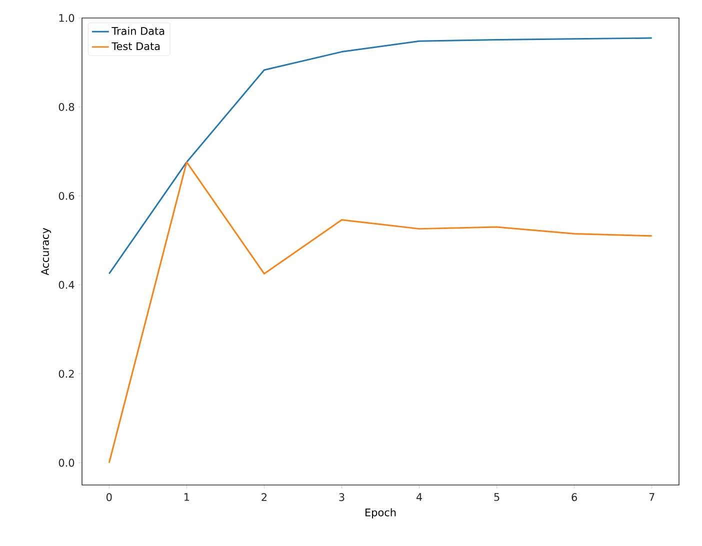 The image size is (702, 546). Describe the element at coordinates (66, 106) in the screenshot. I see `y-tick-label: 0.8` at that location.